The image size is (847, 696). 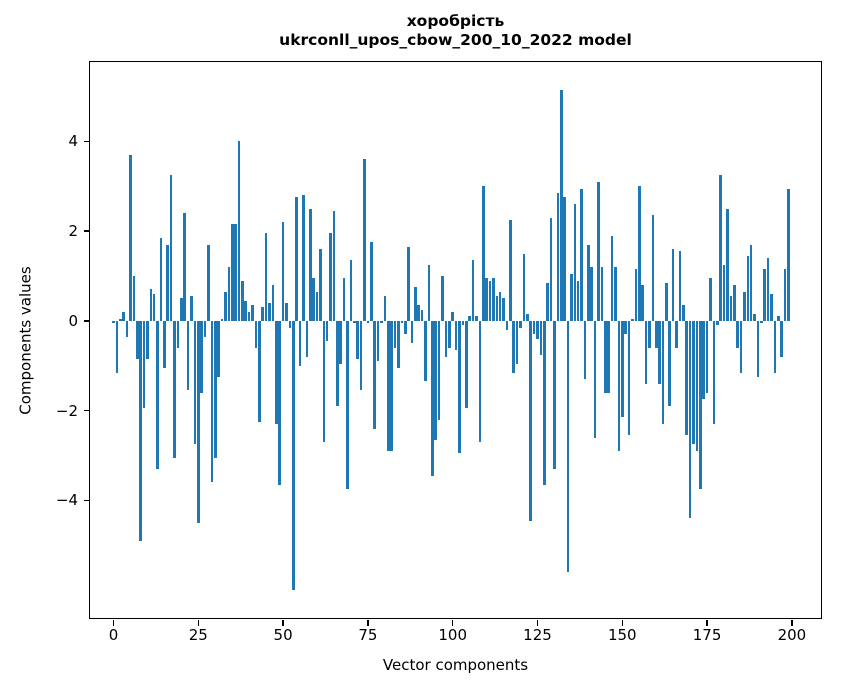 I want to click on y-tick-label: −4, so click(x=66, y=500).